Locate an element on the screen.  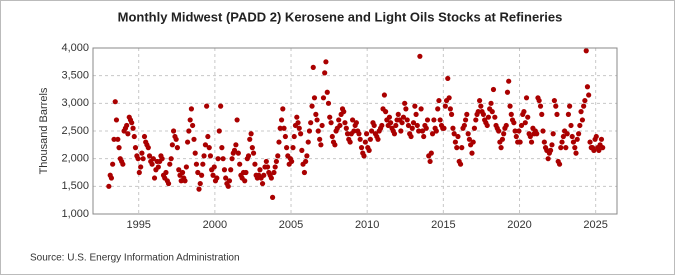
x-tick-label: 2005 is located at coordinates (291, 225).